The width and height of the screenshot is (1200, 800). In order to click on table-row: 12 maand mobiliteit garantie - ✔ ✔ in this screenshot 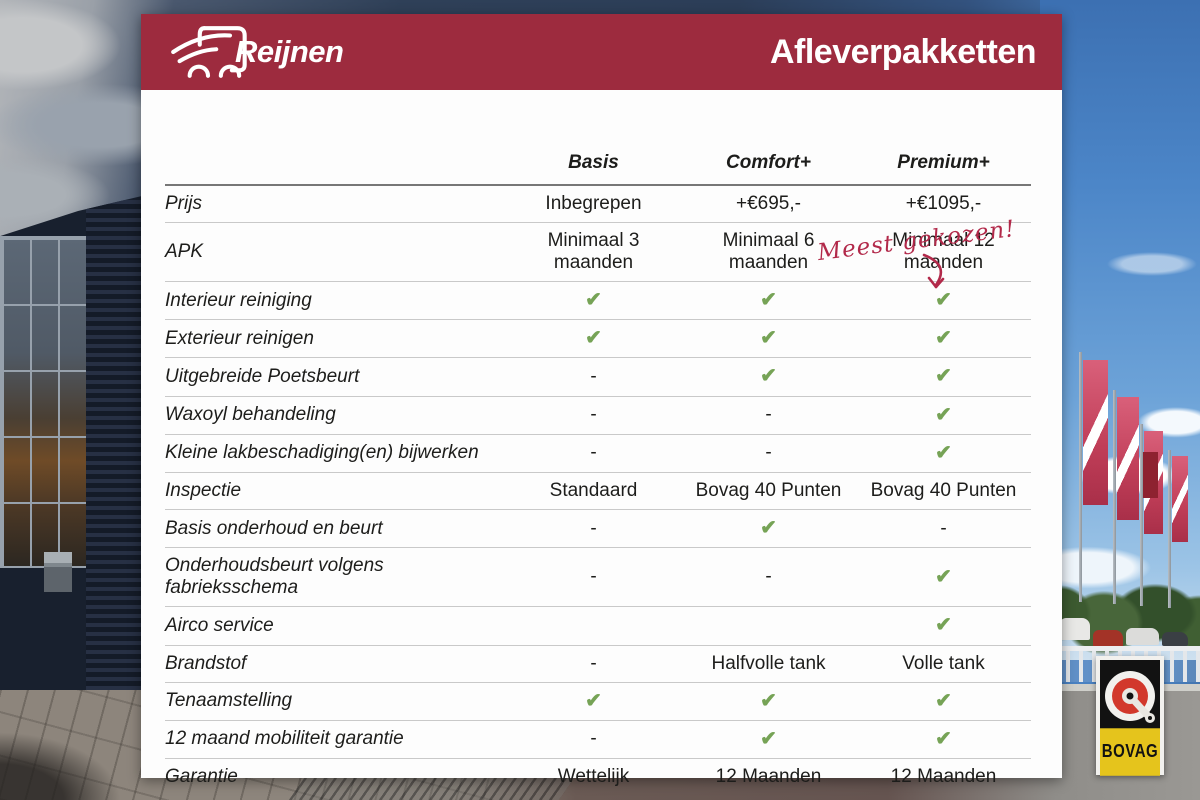, I will do `click(598, 739)`.